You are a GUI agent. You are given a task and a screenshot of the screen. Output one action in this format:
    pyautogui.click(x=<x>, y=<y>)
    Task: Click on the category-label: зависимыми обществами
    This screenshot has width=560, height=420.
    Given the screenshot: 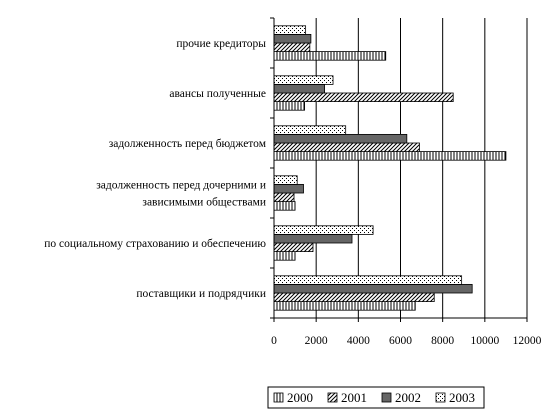 What is the action you would take?
    pyautogui.click(x=204, y=203)
    